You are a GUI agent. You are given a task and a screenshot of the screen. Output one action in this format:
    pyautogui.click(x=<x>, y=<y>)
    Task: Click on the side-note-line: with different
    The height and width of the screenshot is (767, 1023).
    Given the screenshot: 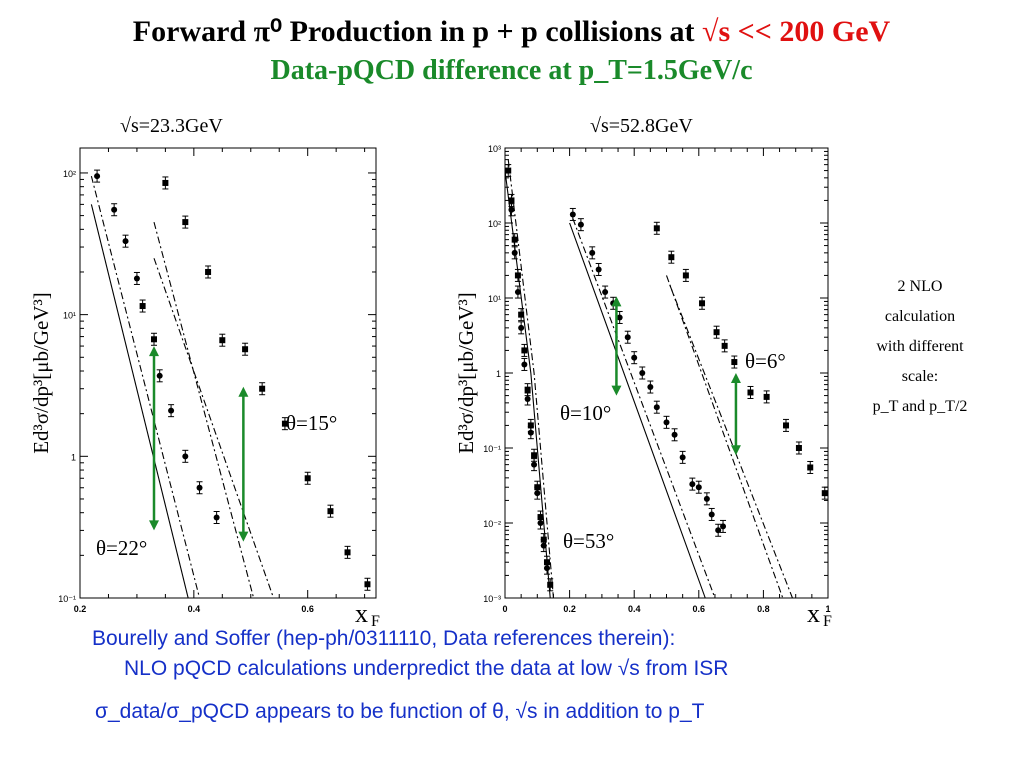 What is the action you would take?
    pyautogui.click(x=920, y=346)
    